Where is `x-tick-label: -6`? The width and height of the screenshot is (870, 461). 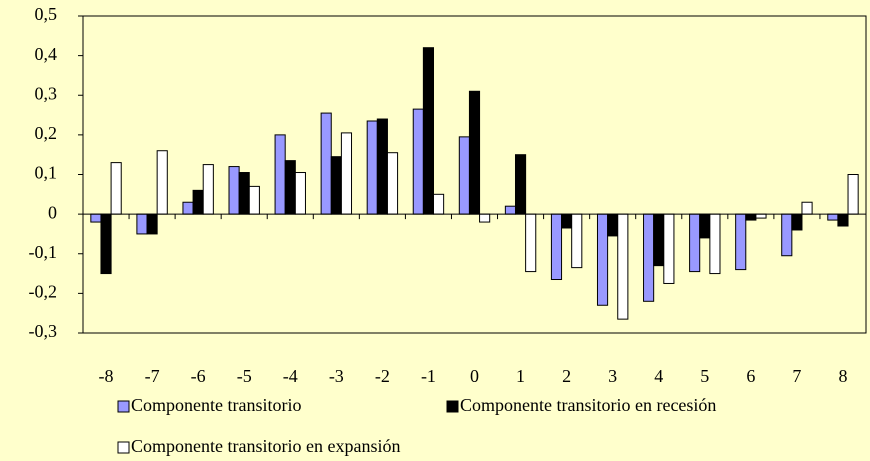 x-tick-label: -6 is located at coordinates (198, 376).